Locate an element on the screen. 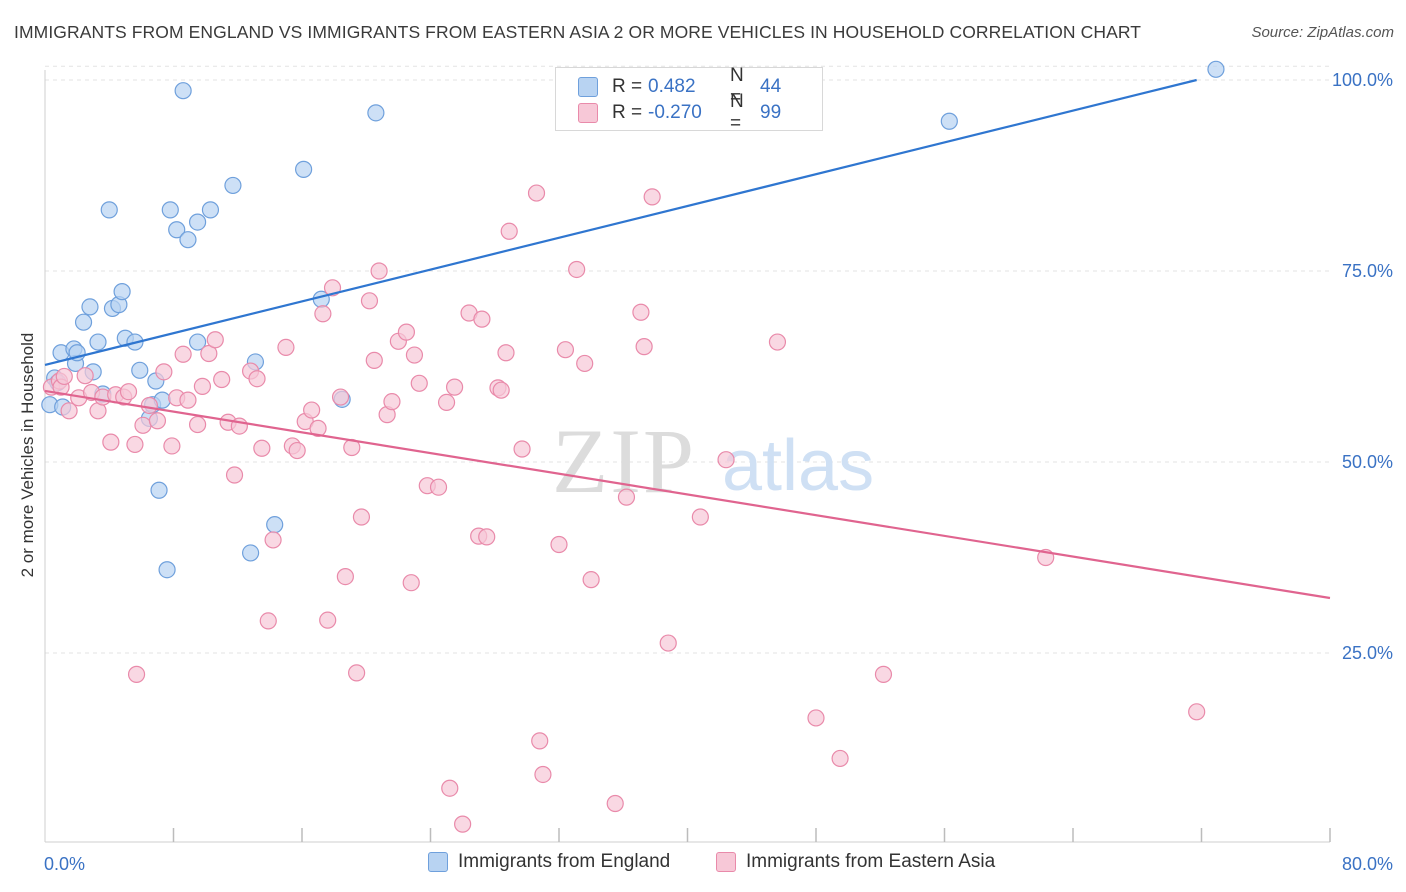  stats-legend: R = 0.482 N = 44 R = -0.270 N = 99 is located at coordinates (689, 99).